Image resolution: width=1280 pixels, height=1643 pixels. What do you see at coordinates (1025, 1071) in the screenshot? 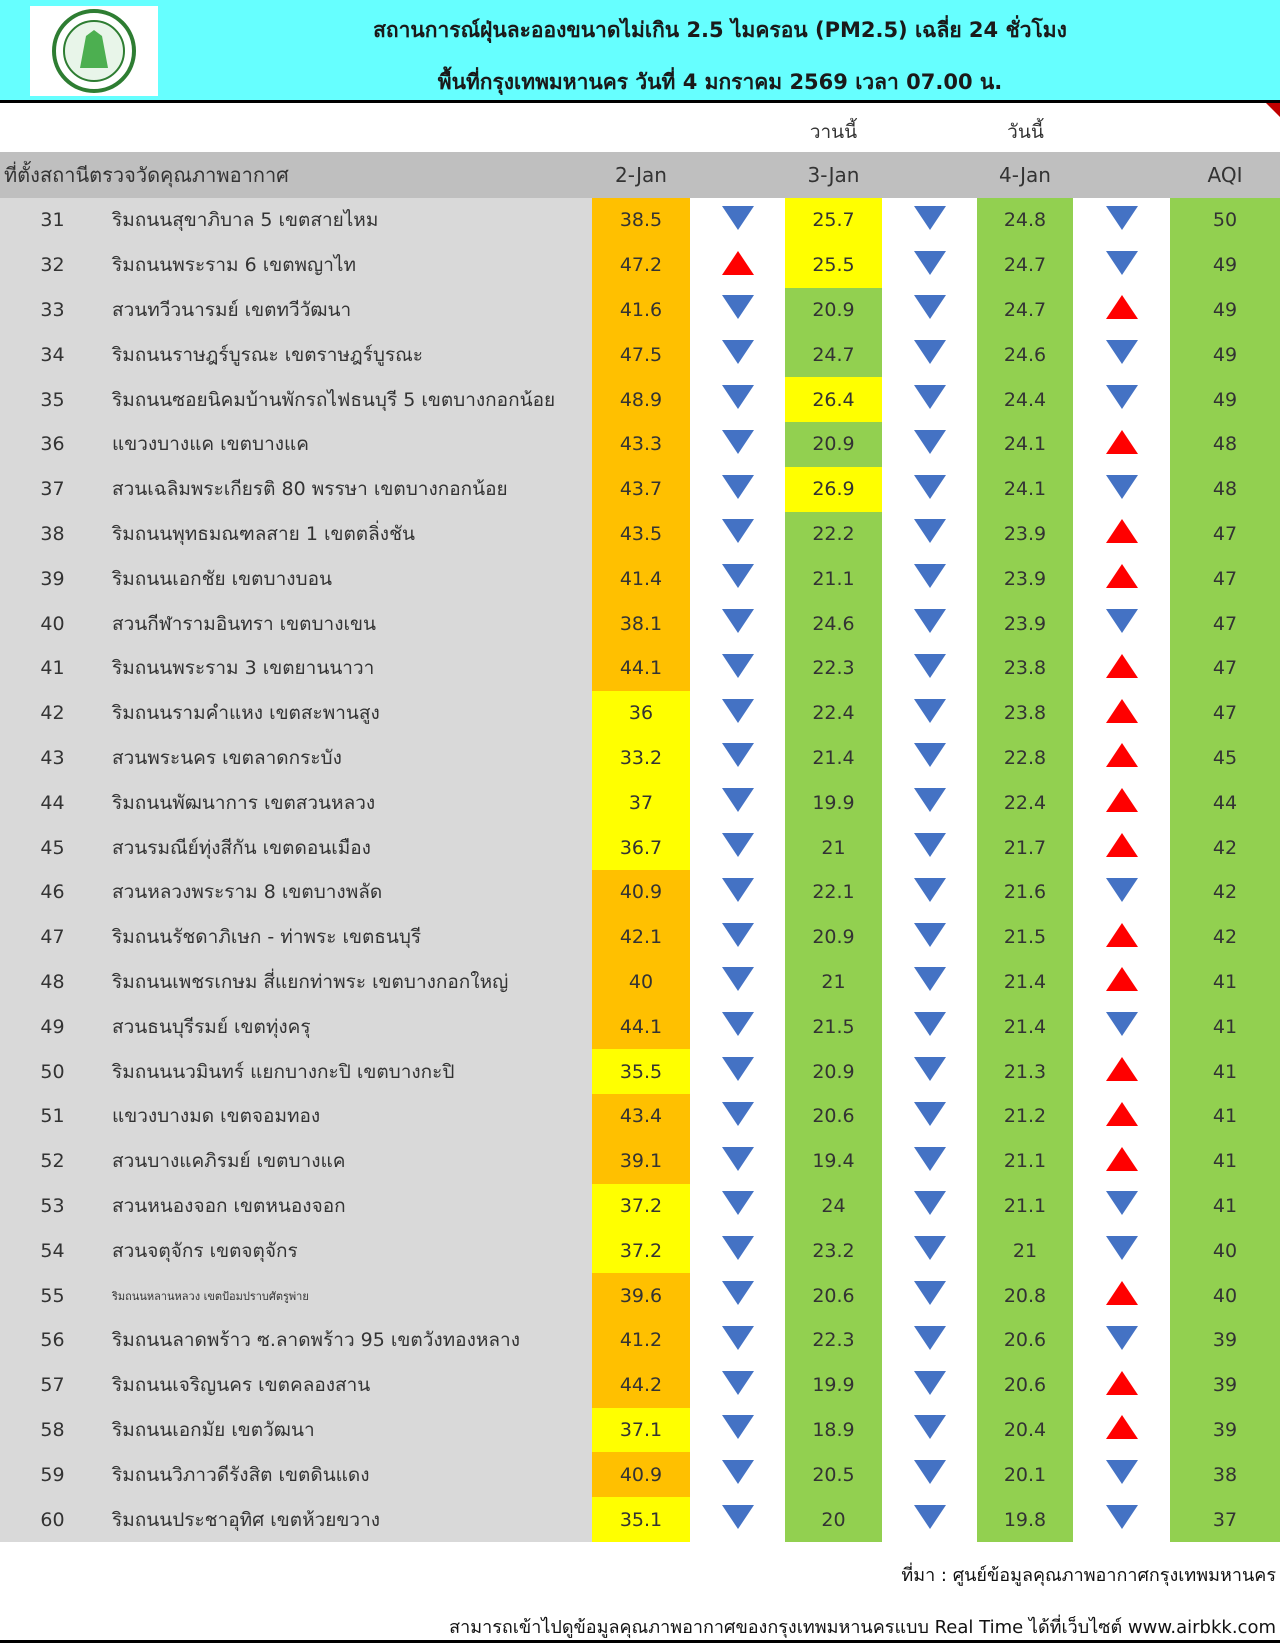
I see `pm25-value: 21.3` at bounding box center [1025, 1071].